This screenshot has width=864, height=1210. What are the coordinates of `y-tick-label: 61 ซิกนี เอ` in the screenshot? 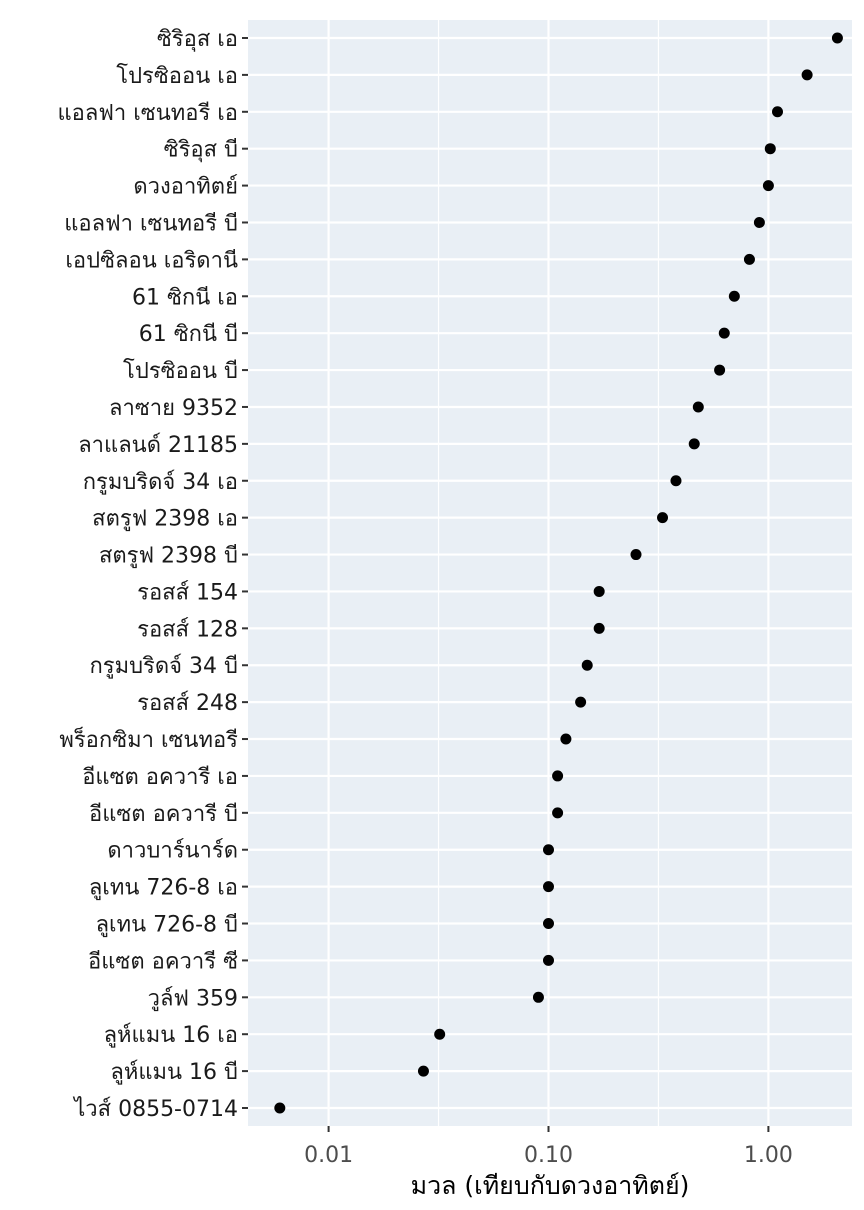 It's located at (185, 297).